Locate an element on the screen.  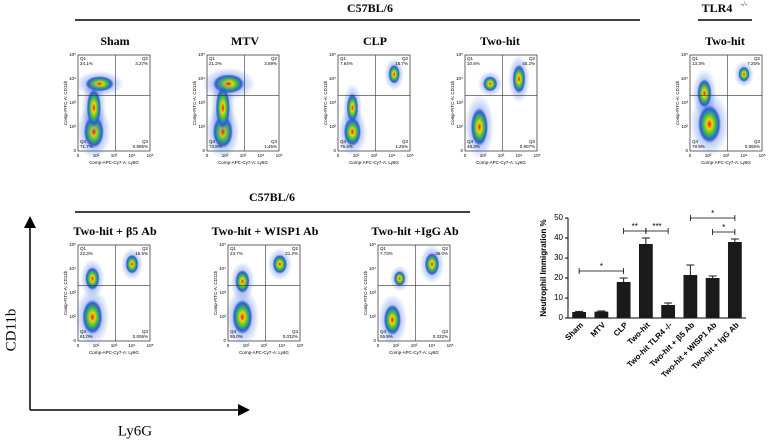
quadrant-value: 73.8% is located at coordinates (215, 146).